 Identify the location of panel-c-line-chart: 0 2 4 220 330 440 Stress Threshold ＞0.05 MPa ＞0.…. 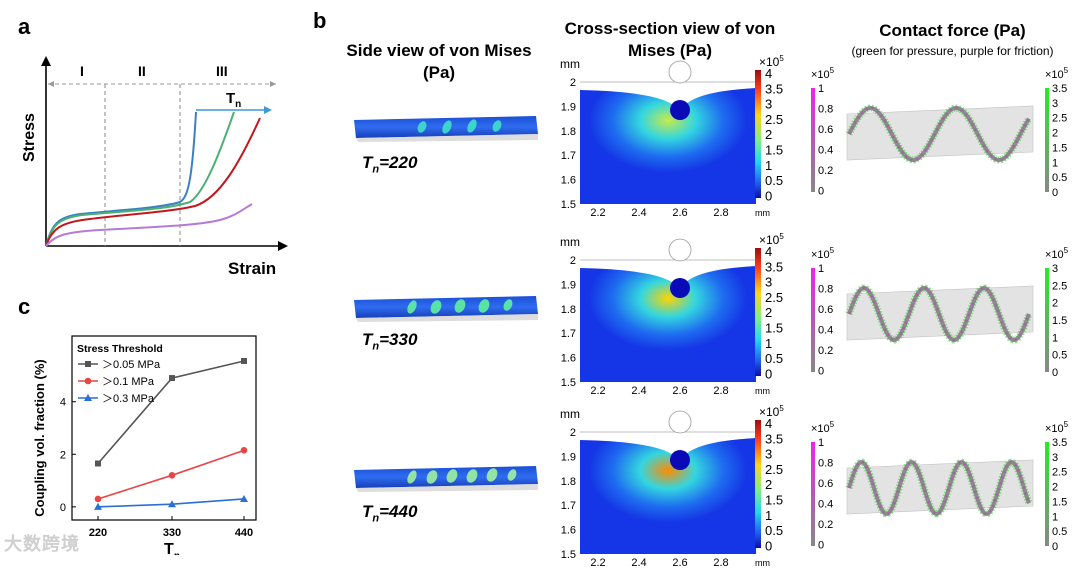
(144, 445).